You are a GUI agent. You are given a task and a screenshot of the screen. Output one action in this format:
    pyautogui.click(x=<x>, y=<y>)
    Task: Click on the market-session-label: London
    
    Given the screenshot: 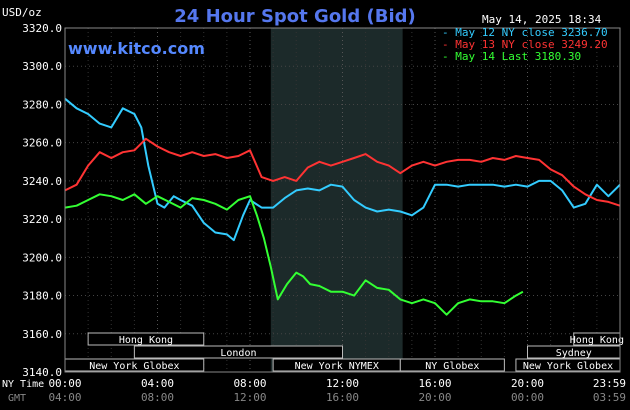 What is the action you would take?
    pyautogui.click(x=238, y=353)
    